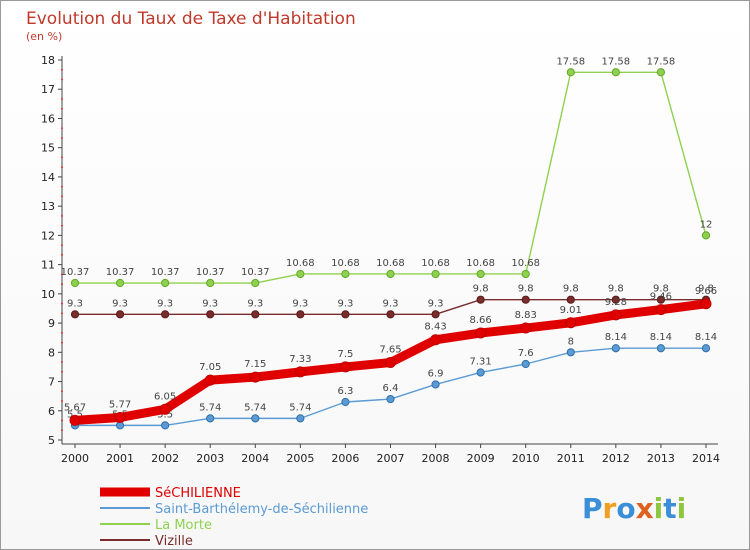 The width and height of the screenshot is (750, 550). What do you see at coordinates (616, 302) in the screenshot?
I see `data-label: 9.28` at bounding box center [616, 302].